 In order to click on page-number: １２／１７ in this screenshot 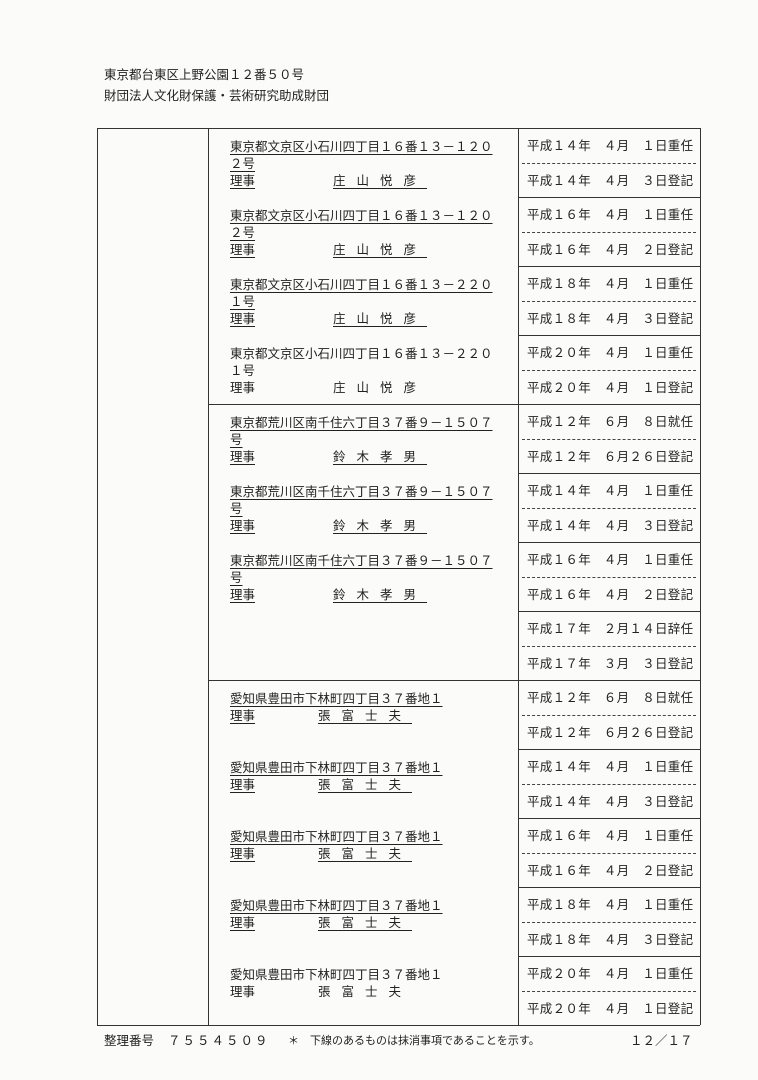, I will do `click(661, 1040)`.